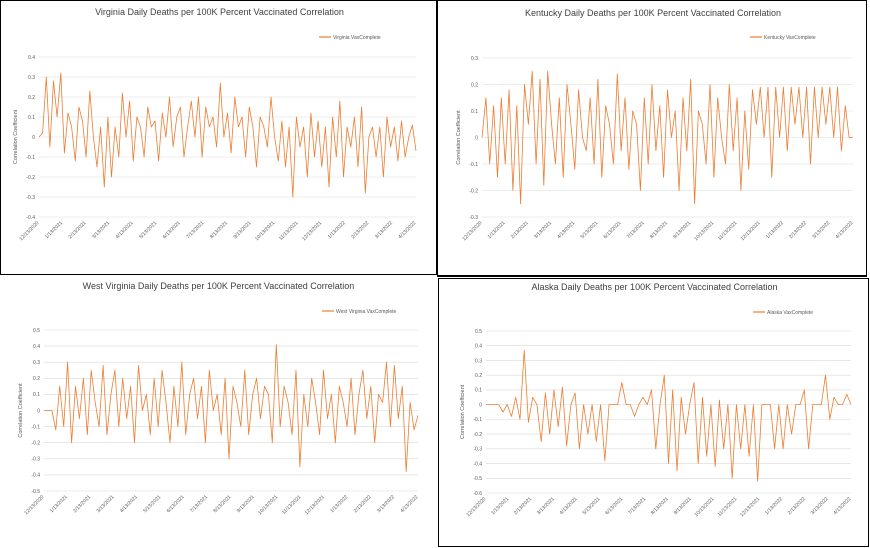 The width and height of the screenshot is (870, 548). I want to click on legend-label: Virginia VaxComplete, so click(357, 38).